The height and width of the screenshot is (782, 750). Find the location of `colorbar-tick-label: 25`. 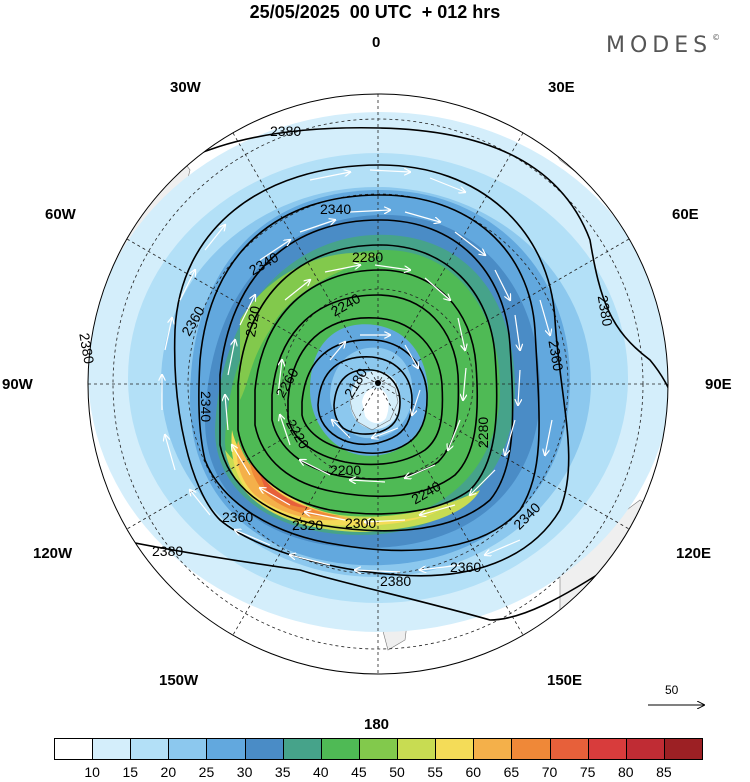

colorbar-tick-label: 25 is located at coordinates (206, 772).